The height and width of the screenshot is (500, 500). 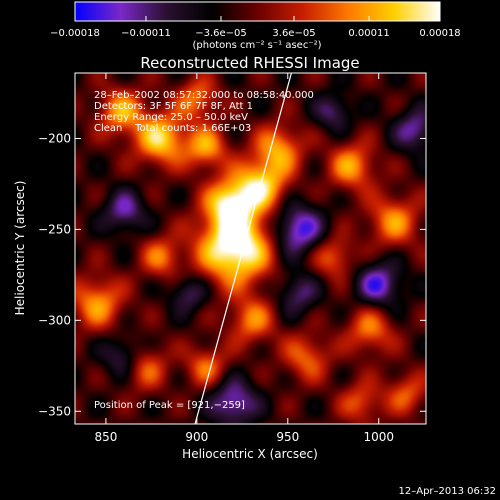 What do you see at coordinates (249, 63) in the screenshot?
I see `chart-title: Reconstructed RHESSI Image` at bounding box center [249, 63].